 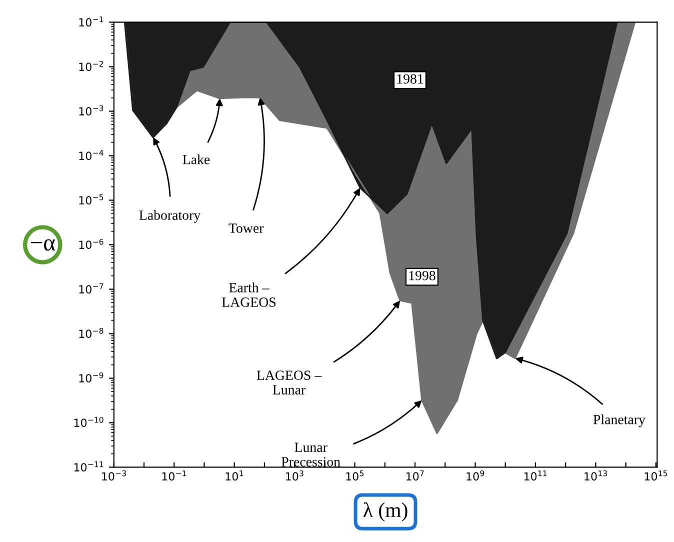 What do you see at coordinates (89, 466) in the screenshot?
I see `y-tick-label: 10$^{−11}$` at bounding box center [89, 466].